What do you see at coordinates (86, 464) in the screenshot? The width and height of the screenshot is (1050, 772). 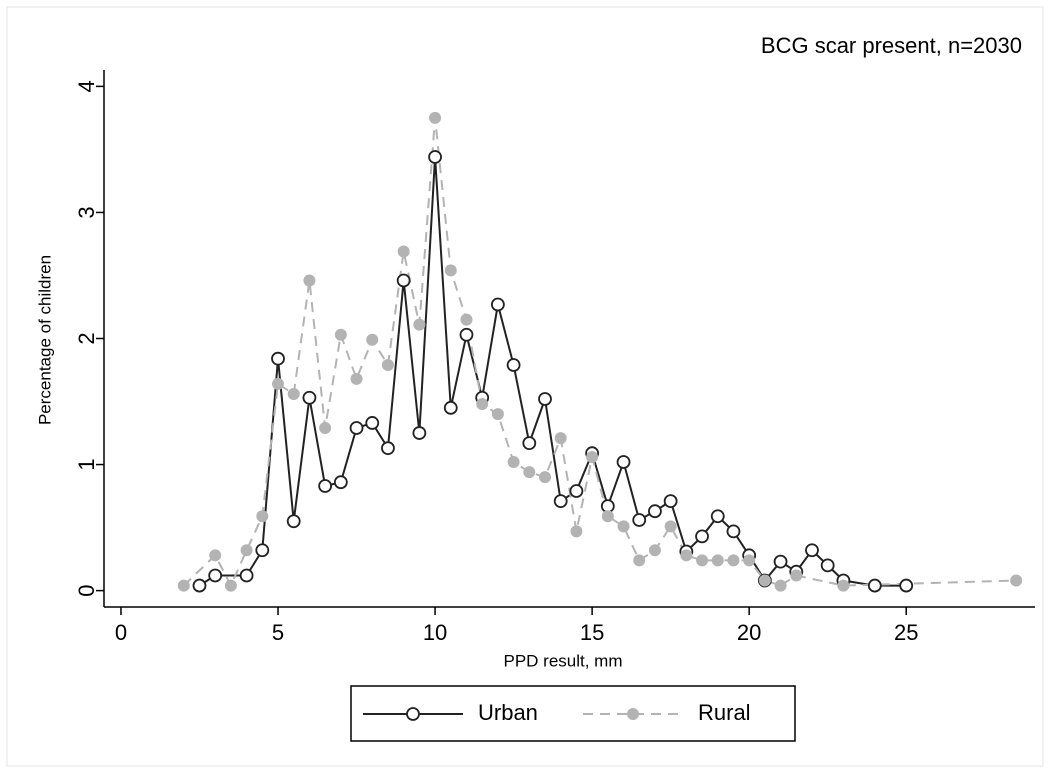 I see `y-tick-label: 1` at bounding box center [86, 464].